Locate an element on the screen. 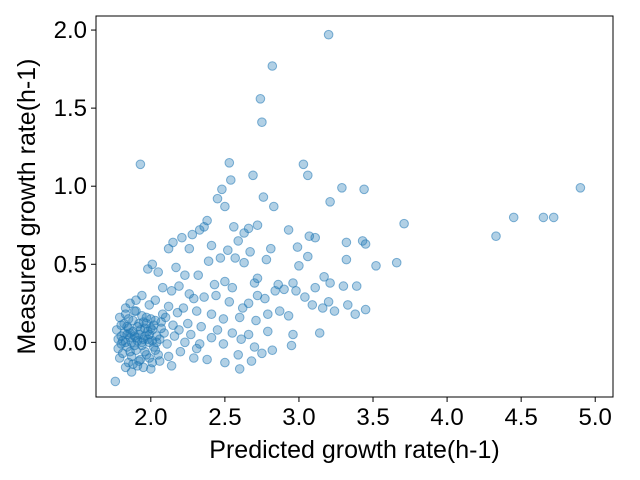 The image size is (640, 480). y-tick-label: 0.5 is located at coordinates (70, 264).